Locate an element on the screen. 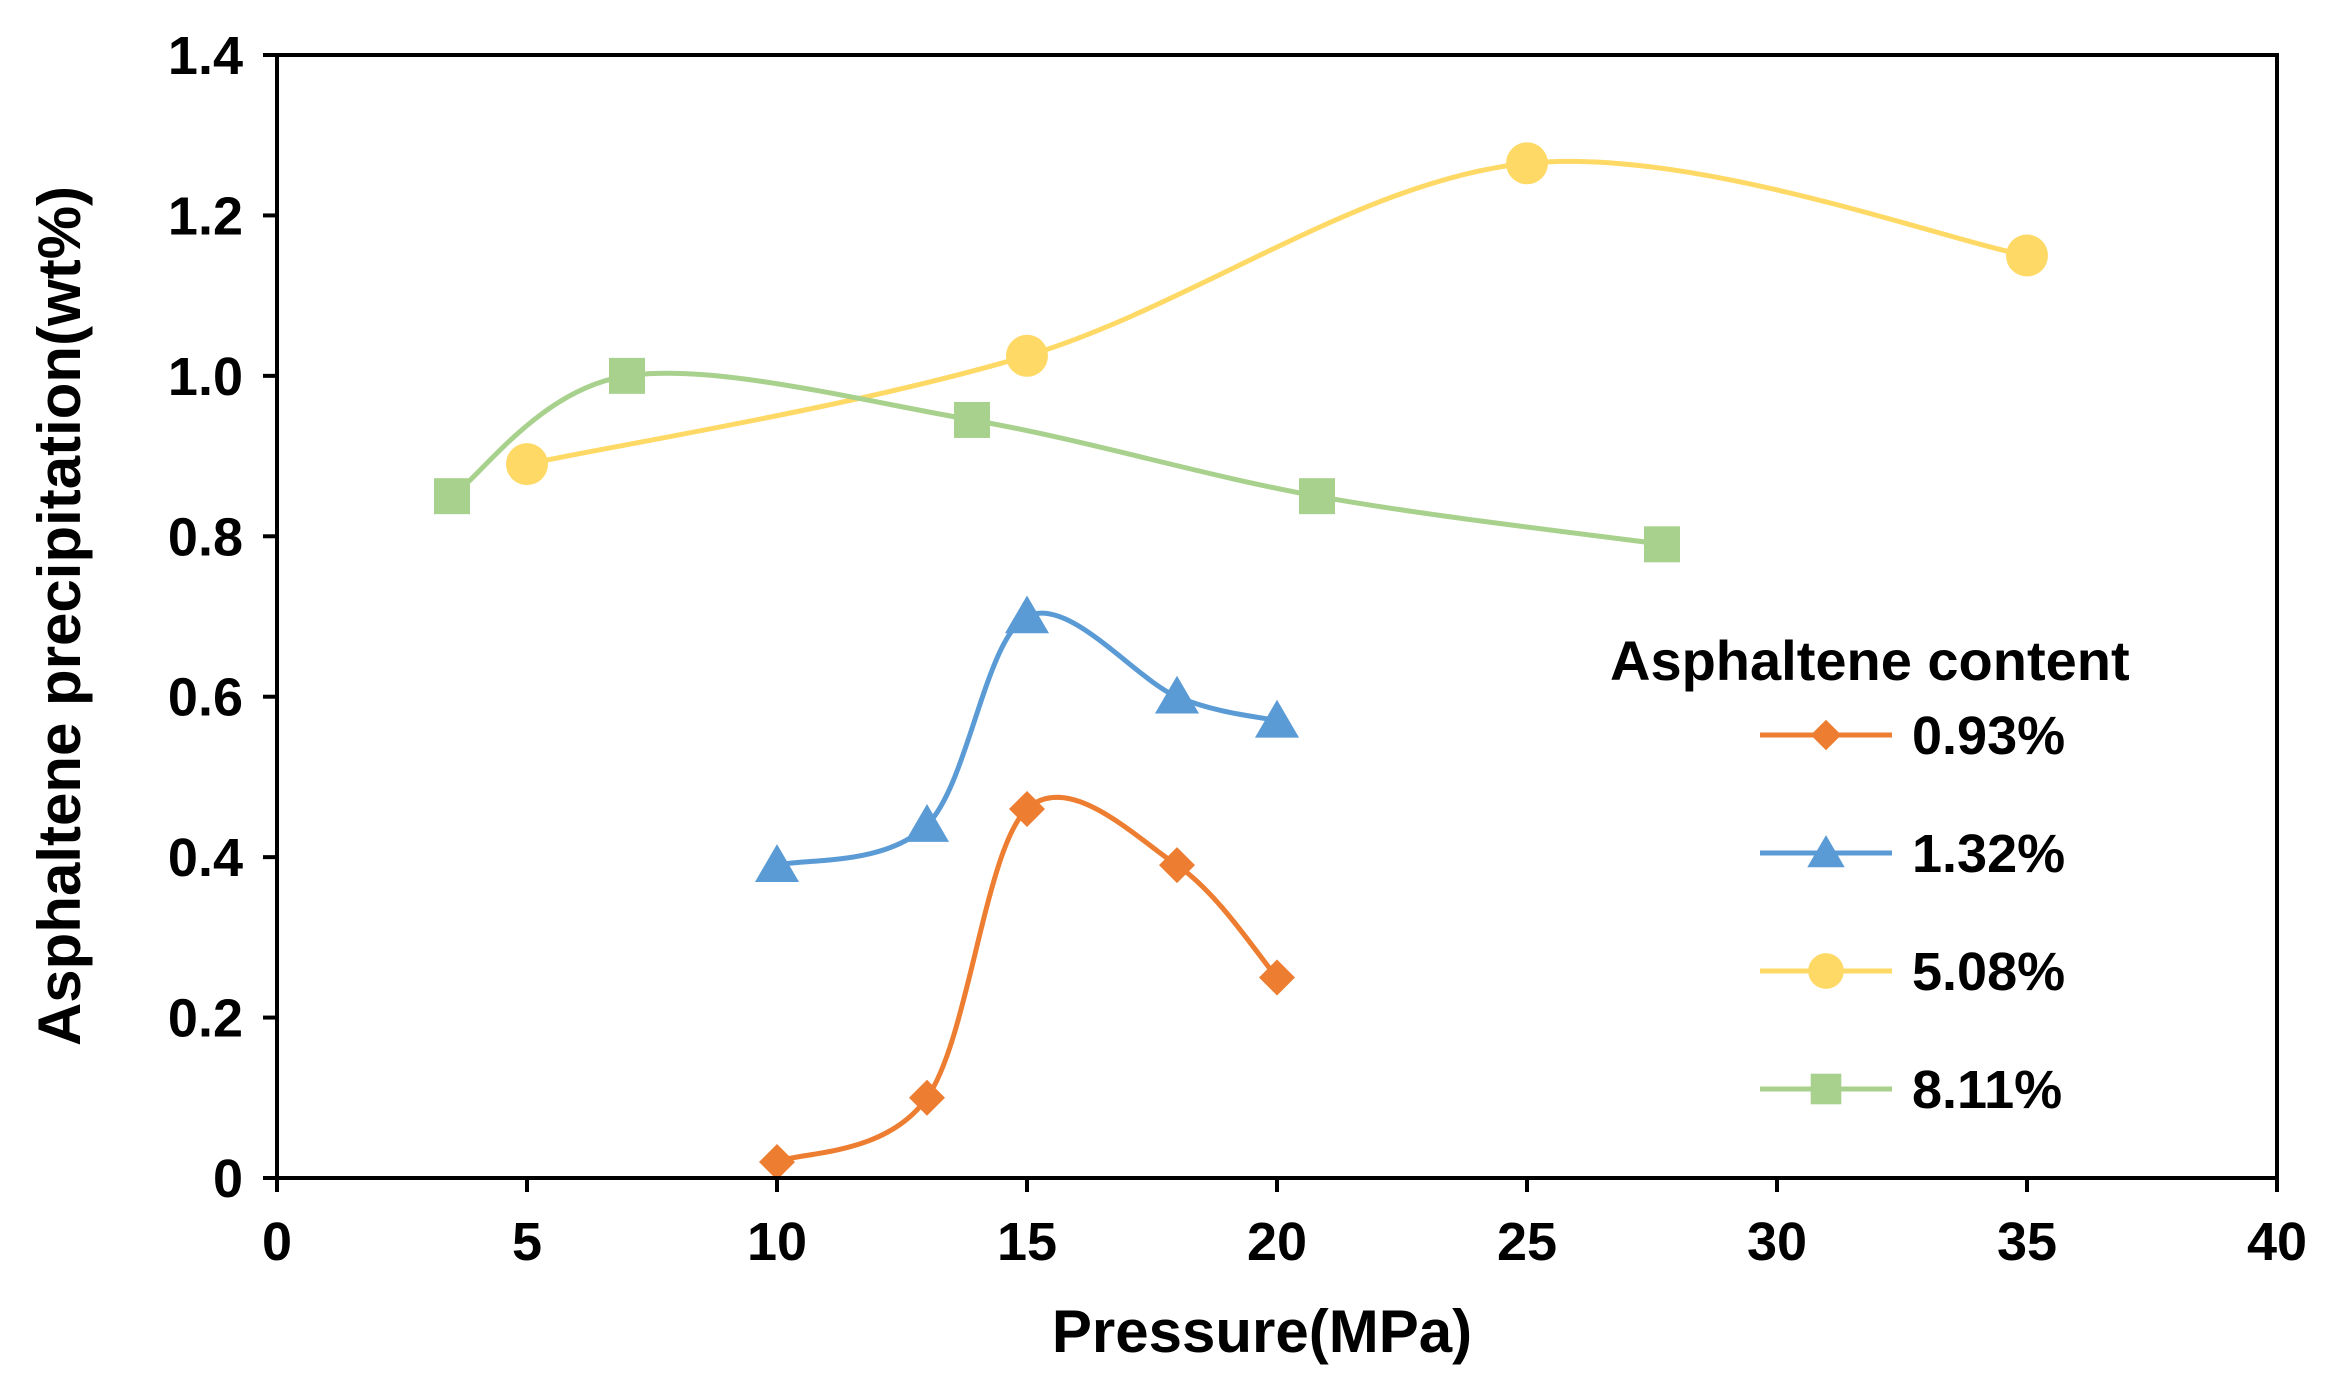 This screenshot has width=2331, height=1390. legend-item: 1.32% is located at coordinates (1912, 854).